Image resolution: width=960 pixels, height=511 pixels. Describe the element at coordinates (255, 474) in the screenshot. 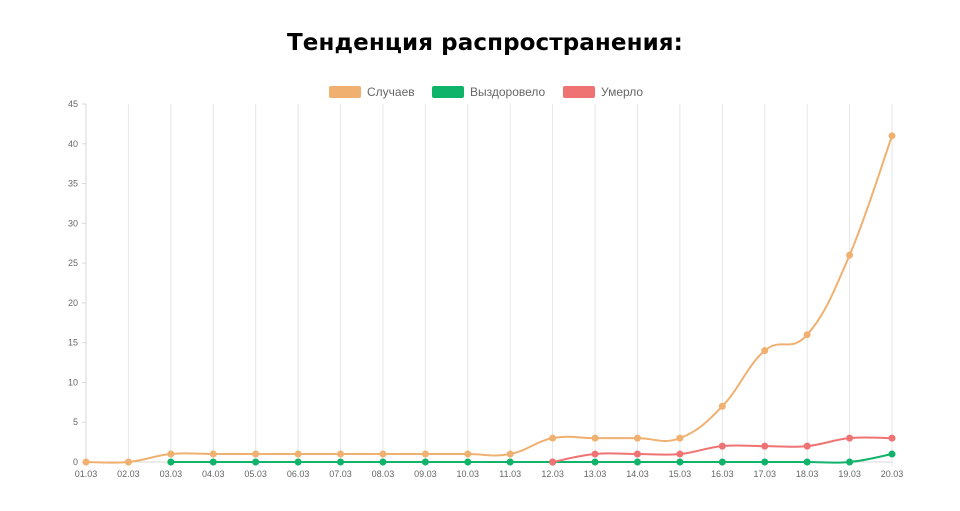

I see `x-tick-label: 05.03` at that location.